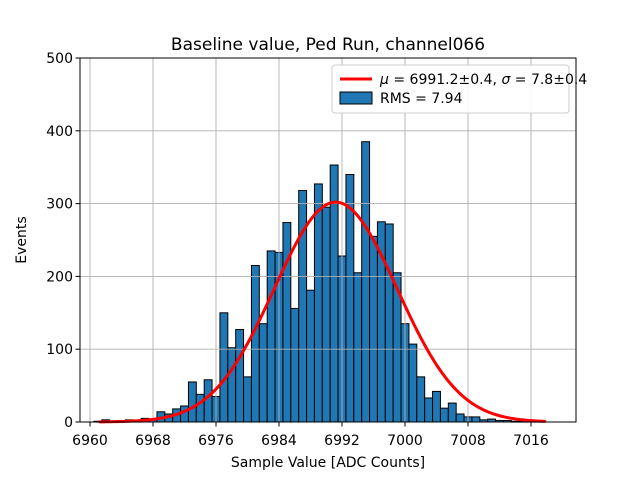  I want to click on x-tick-label: 6968, so click(153, 441).